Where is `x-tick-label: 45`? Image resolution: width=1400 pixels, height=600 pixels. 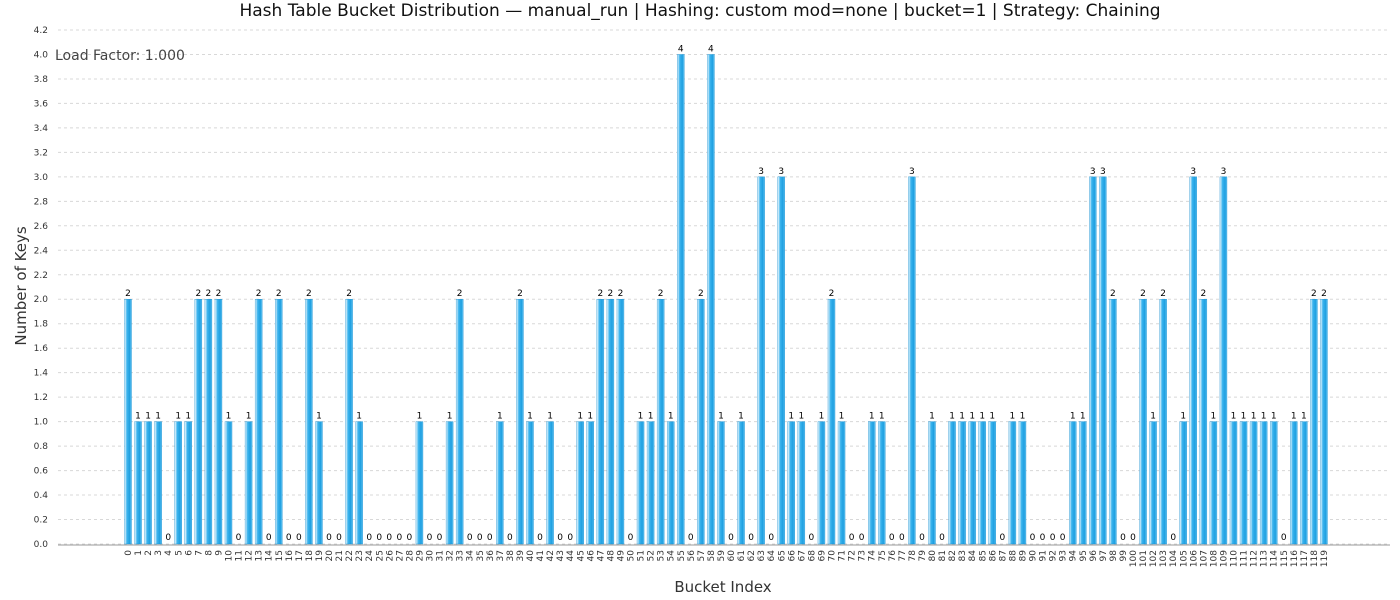 x-tick-label: 45 is located at coordinates (581, 555).